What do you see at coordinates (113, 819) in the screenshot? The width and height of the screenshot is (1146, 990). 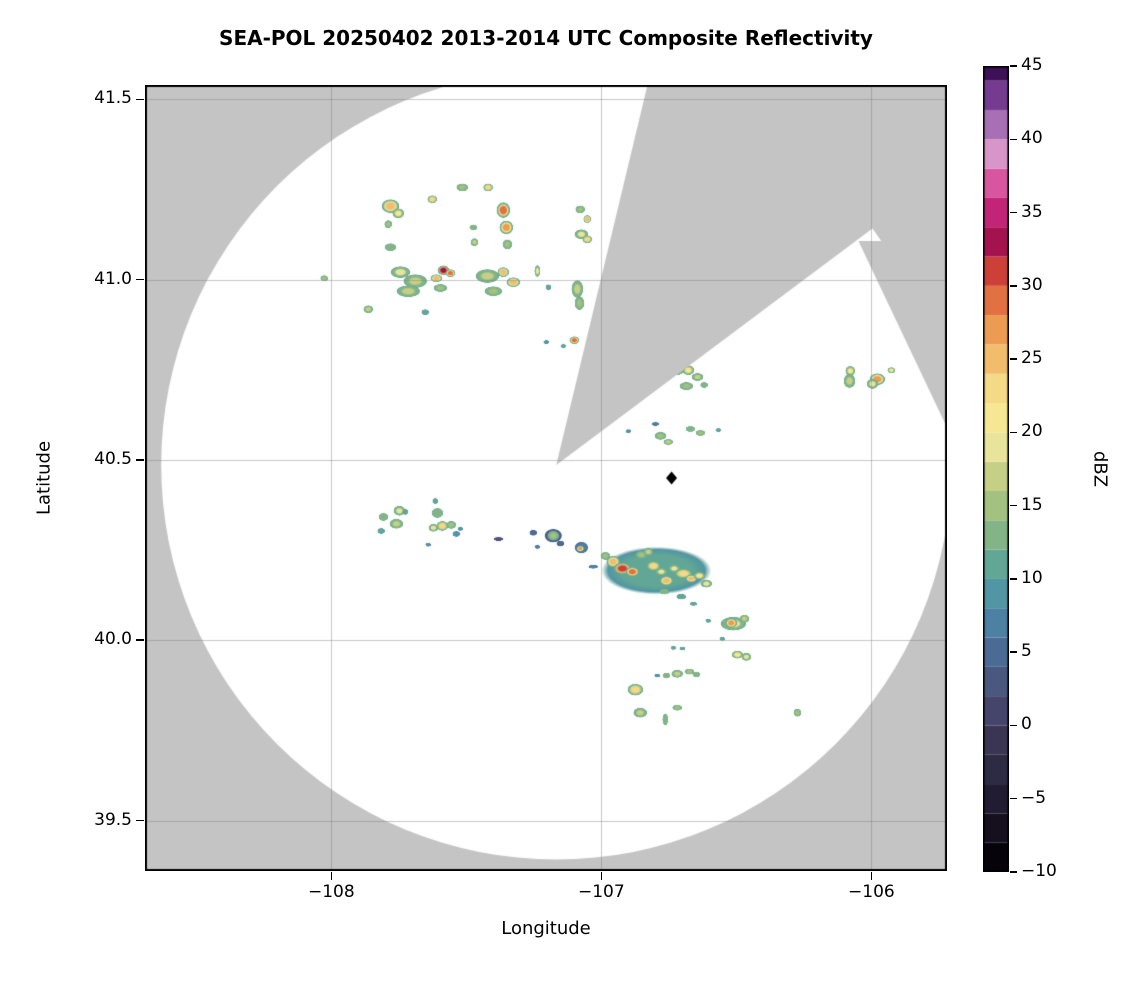 I see `y-tick-label: 39.5` at bounding box center [113, 819].